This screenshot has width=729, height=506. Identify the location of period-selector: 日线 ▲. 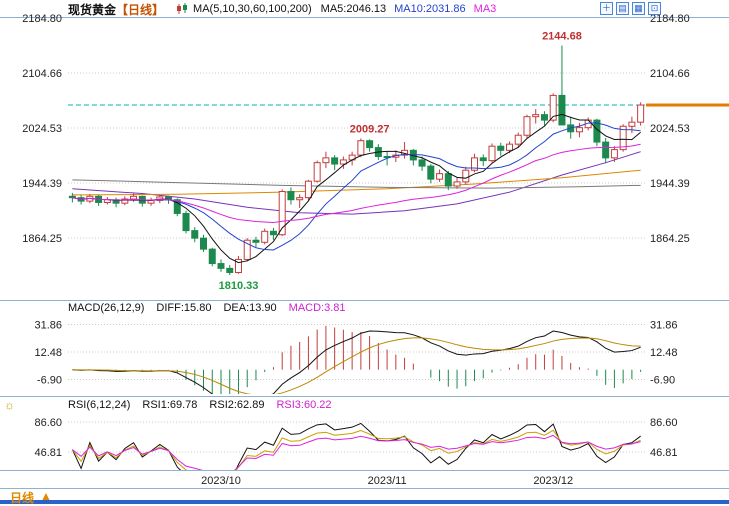
(31, 497).